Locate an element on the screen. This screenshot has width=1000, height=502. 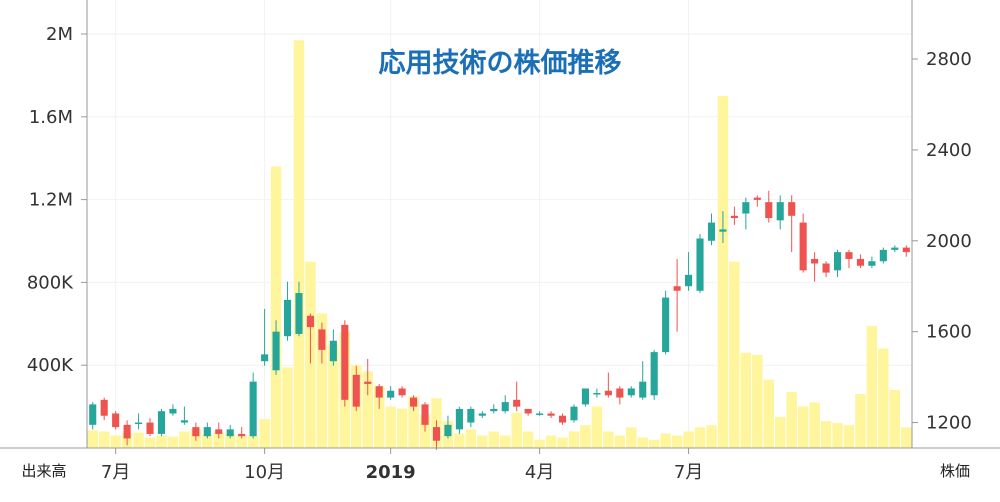
volume-tick-label: 800K is located at coordinates (50, 282).